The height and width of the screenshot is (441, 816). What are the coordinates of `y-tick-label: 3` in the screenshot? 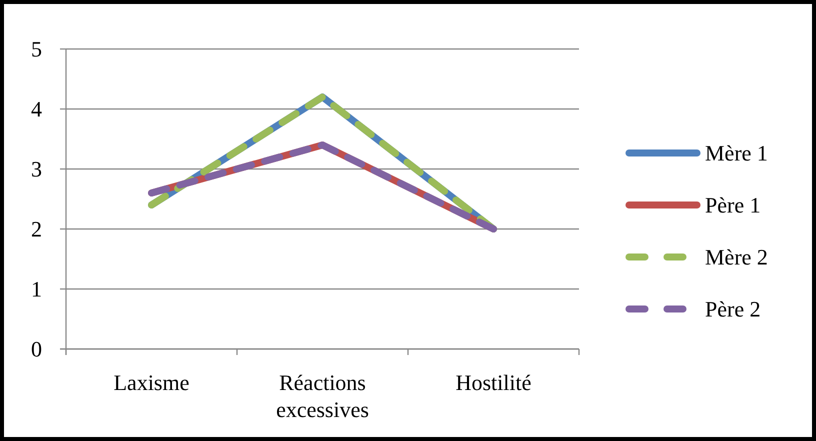 It's located at (36, 169).